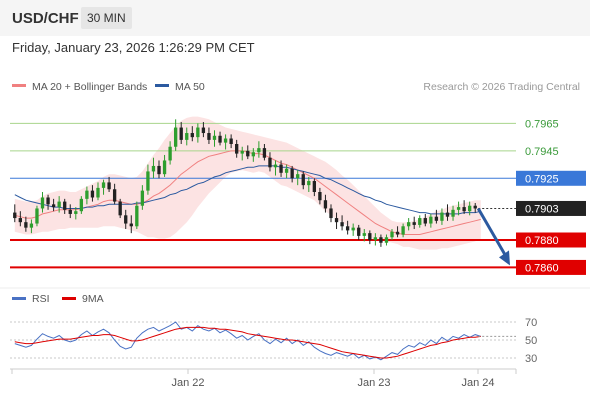  Describe the element at coordinates (106, 18) in the screenshot. I see `timeframe-button: 30 MIN` at that location.